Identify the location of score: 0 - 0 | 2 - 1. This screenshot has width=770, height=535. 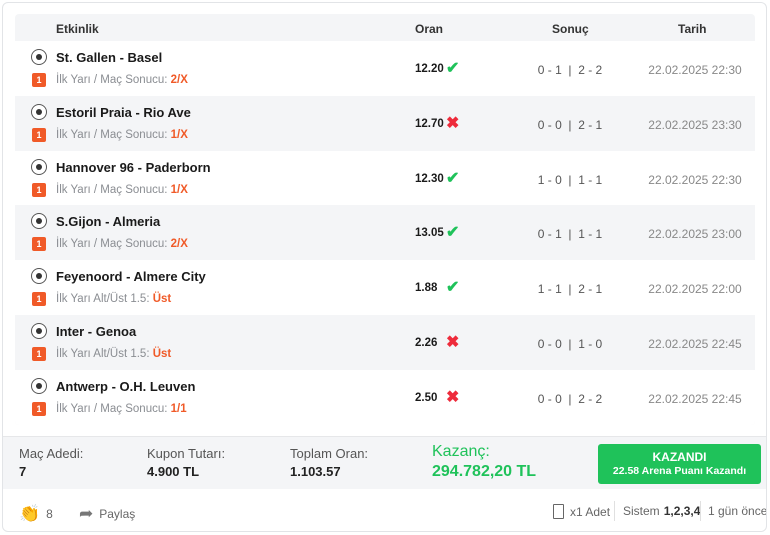
(570, 124).